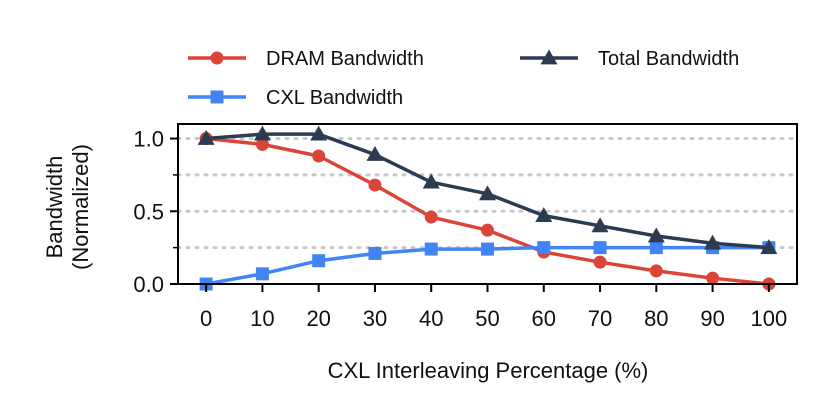 This screenshot has height=415, width=830. I want to click on x-tick-label: 10, so click(262, 318).